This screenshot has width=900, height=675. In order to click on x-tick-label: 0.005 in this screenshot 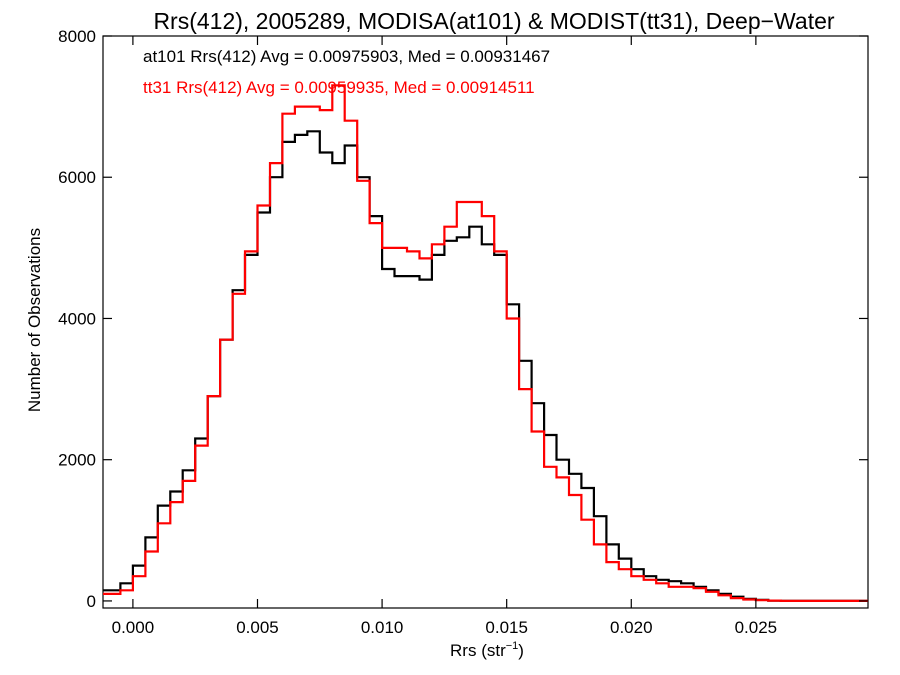, I will do `click(257, 627)`.